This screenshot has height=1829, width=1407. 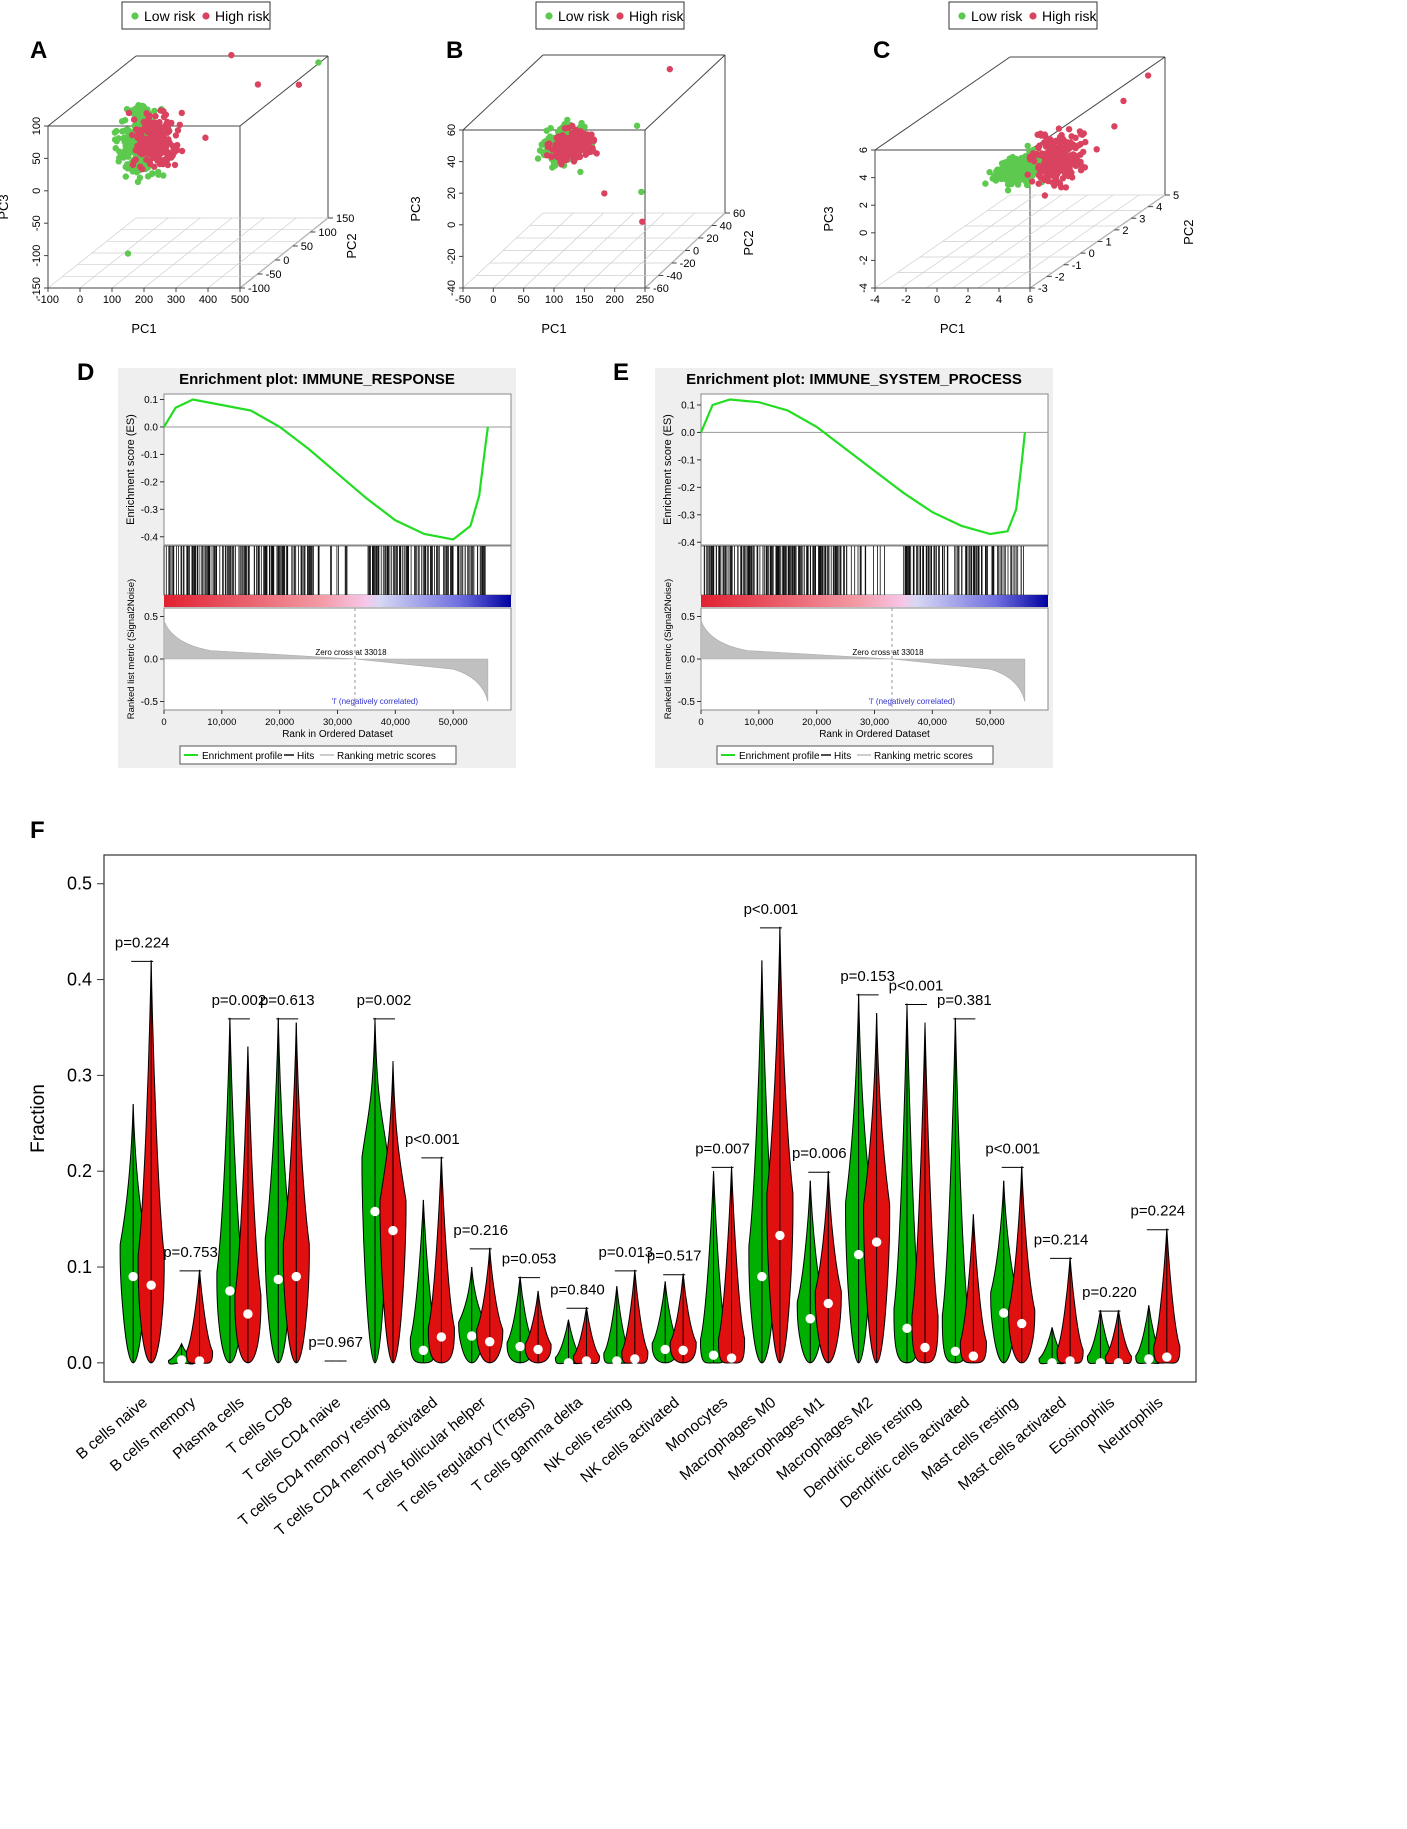 I want to click on y-tick-label: 0.1, so click(x=79, y=1267).